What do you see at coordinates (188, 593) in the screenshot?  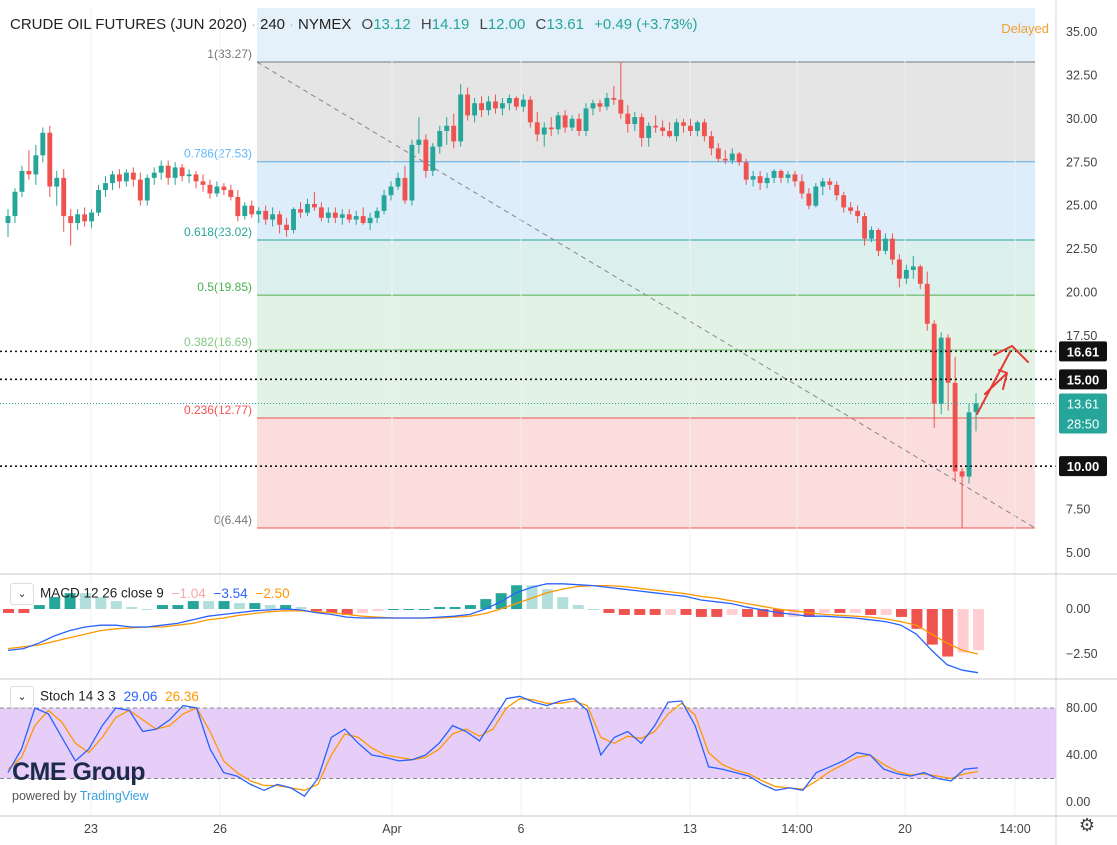 I see `macd-hist-value: −1.04` at bounding box center [188, 593].